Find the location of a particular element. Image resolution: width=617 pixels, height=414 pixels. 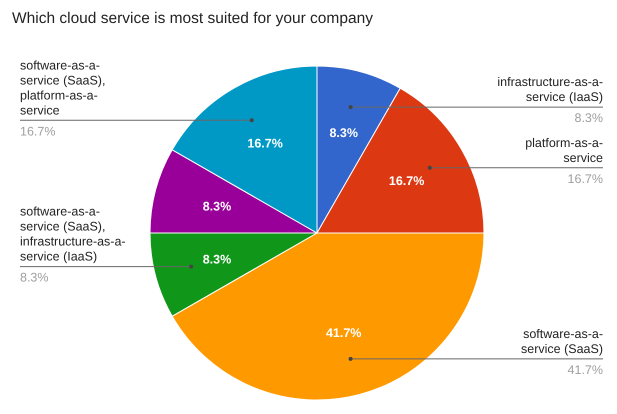

slice-label: software-as-a-service (SaaS), platform-as-a-service is located at coordinates (63, 88).